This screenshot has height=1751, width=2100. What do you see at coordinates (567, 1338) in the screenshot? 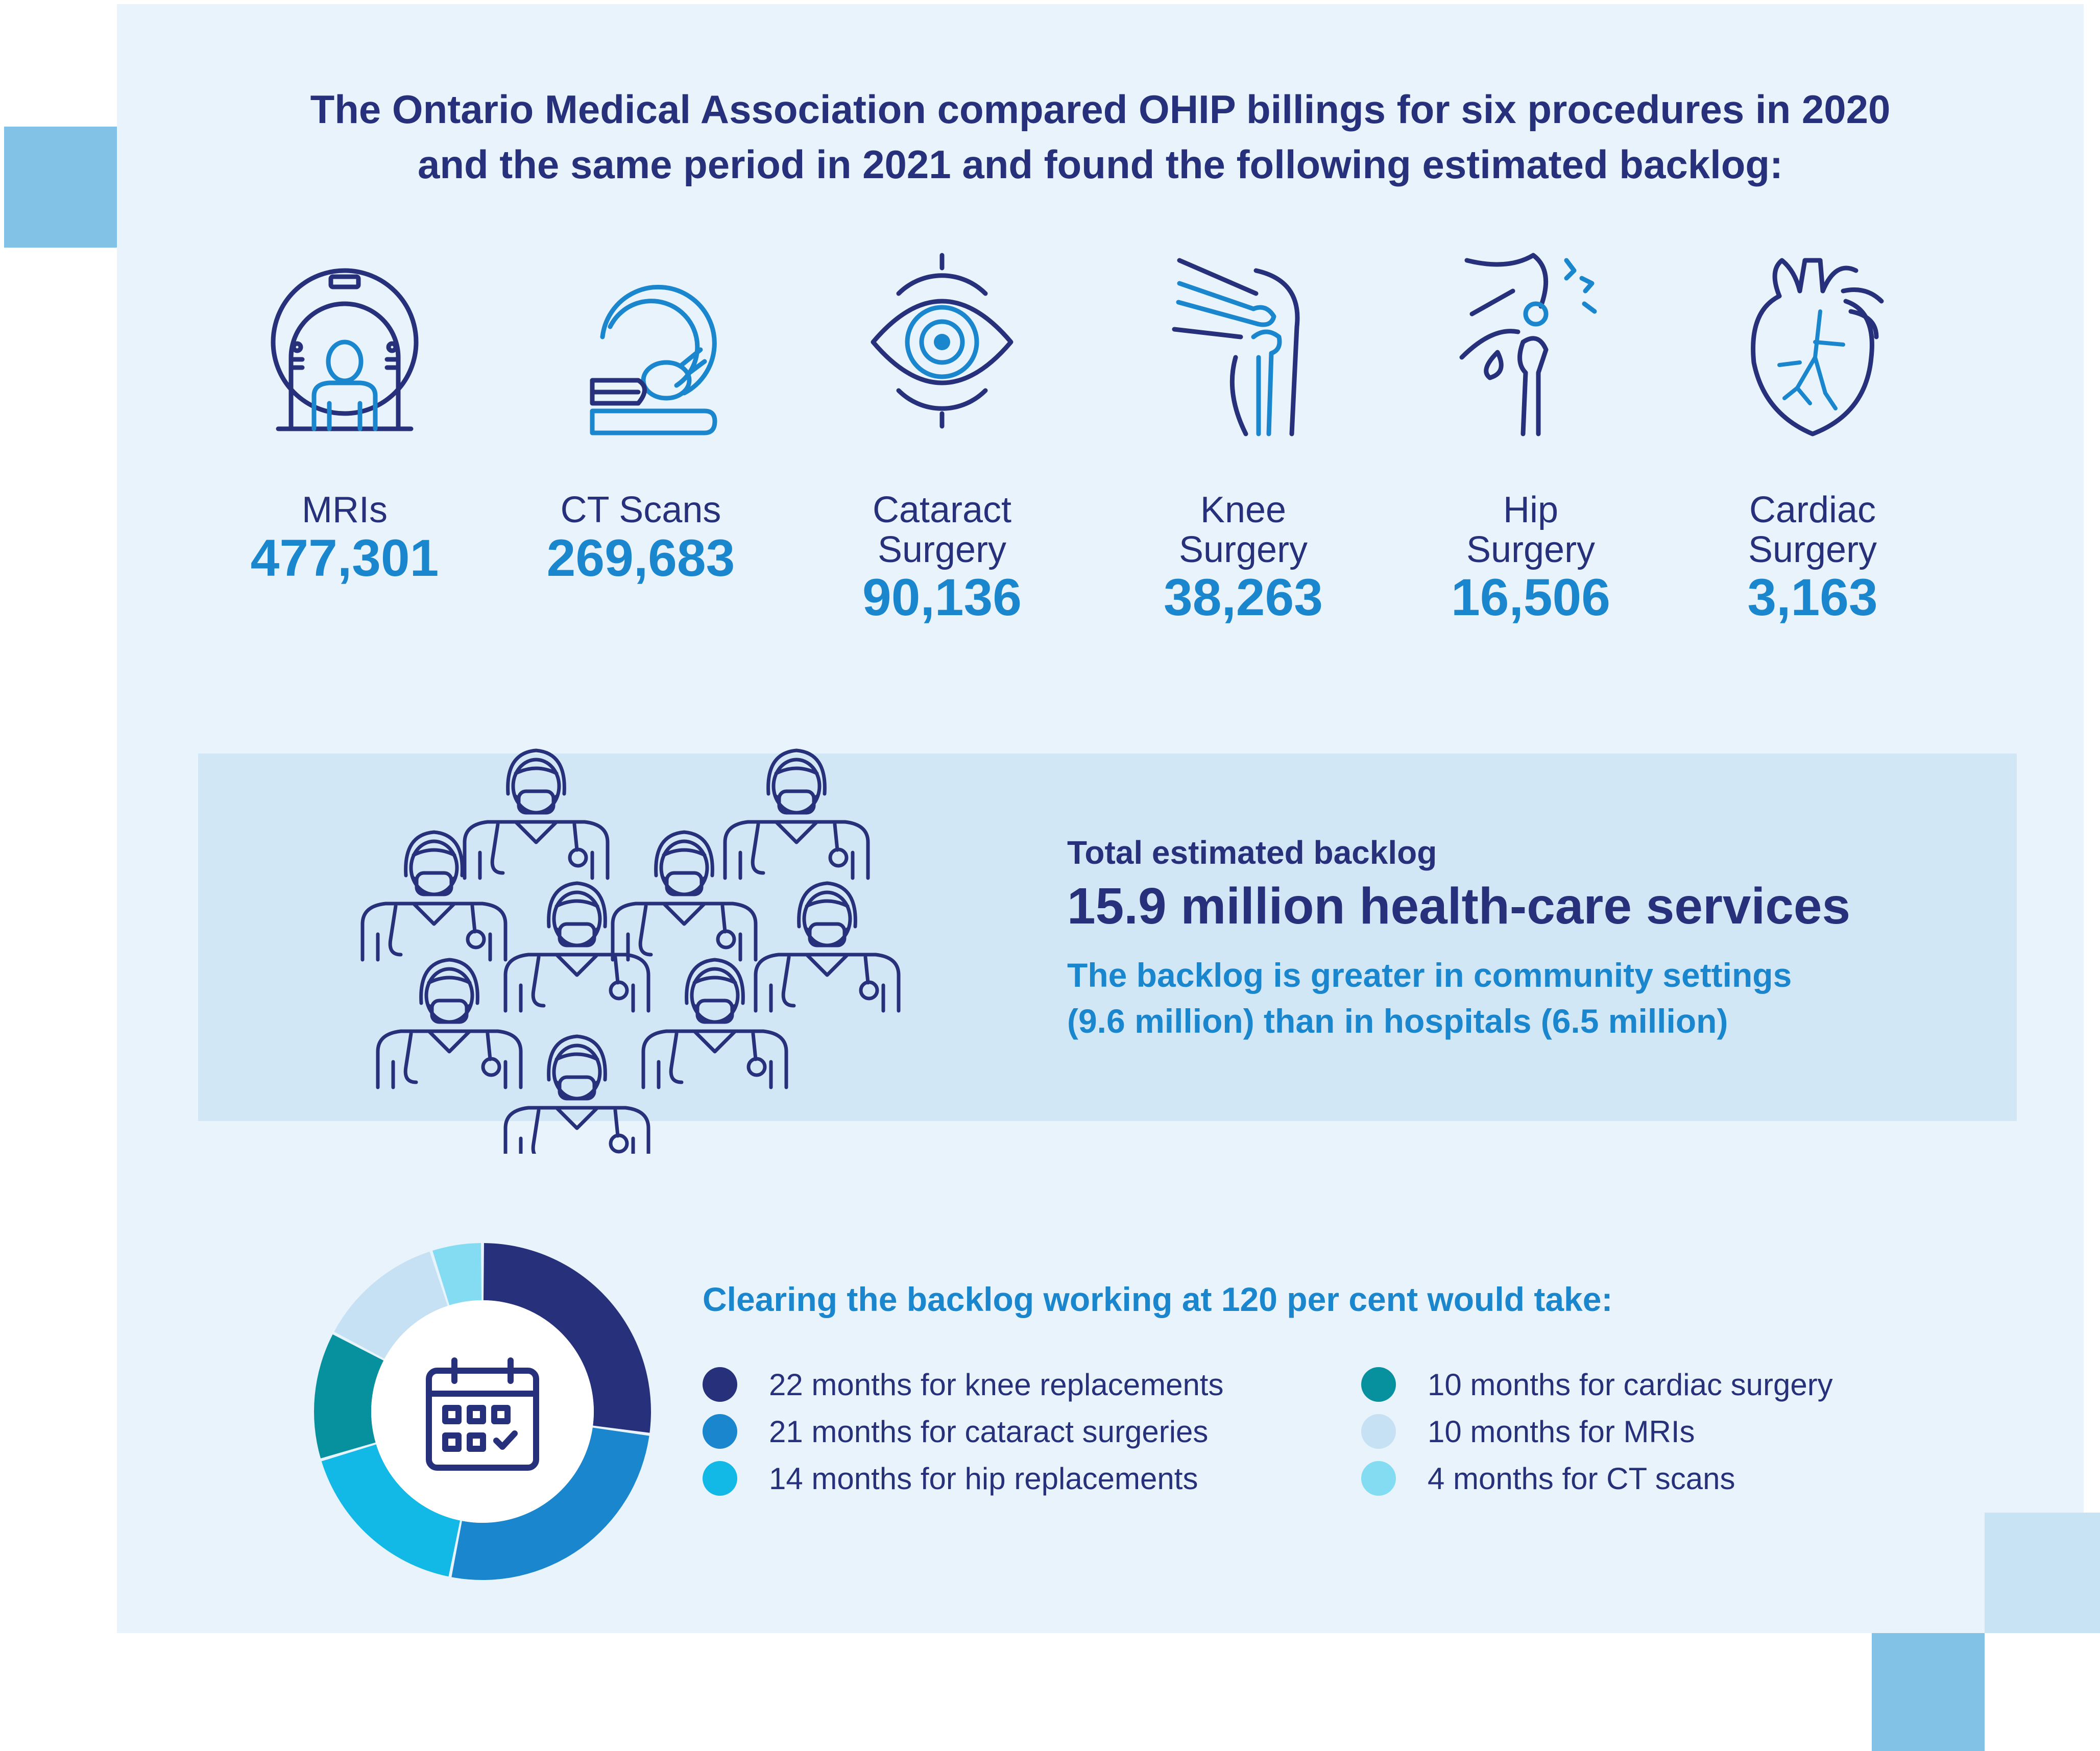
I see `donut-segment-knee-replacements` at bounding box center [567, 1338].